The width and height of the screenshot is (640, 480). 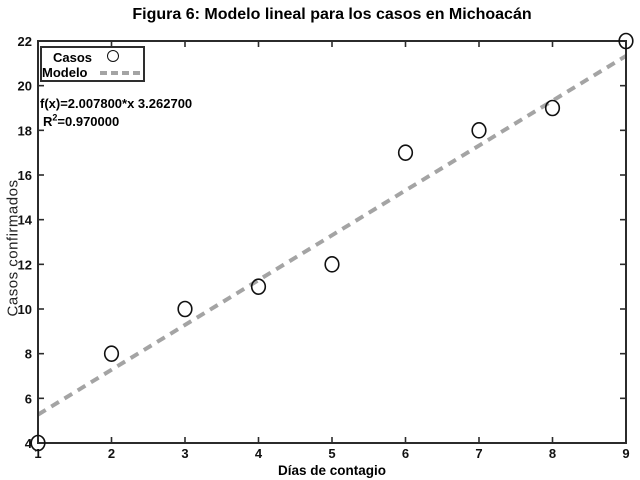 What do you see at coordinates (25, 86) in the screenshot?
I see `y-tick-label: 20` at bounding box center [25, 86].